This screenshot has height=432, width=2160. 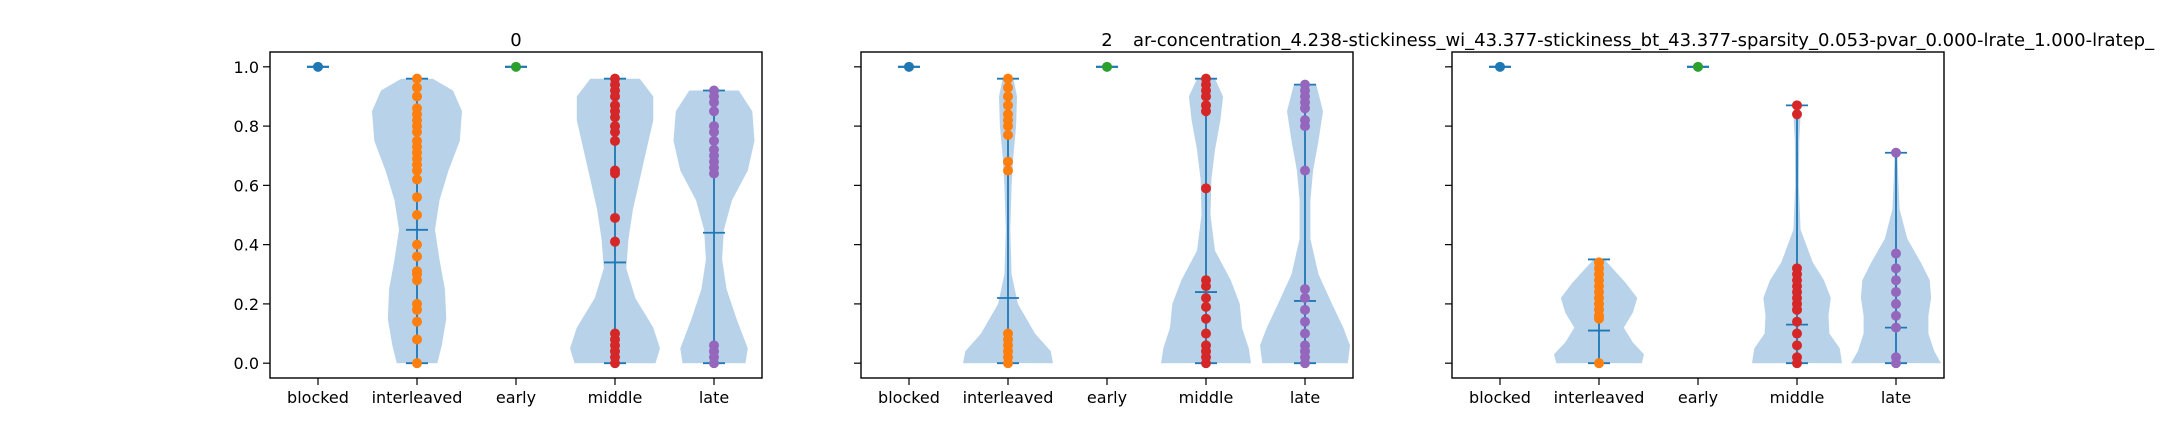 What do you see at coordinates (246, 245) in the screenshot?
I see `y-tick-label: 0.4` at bounding box center [246, 245].